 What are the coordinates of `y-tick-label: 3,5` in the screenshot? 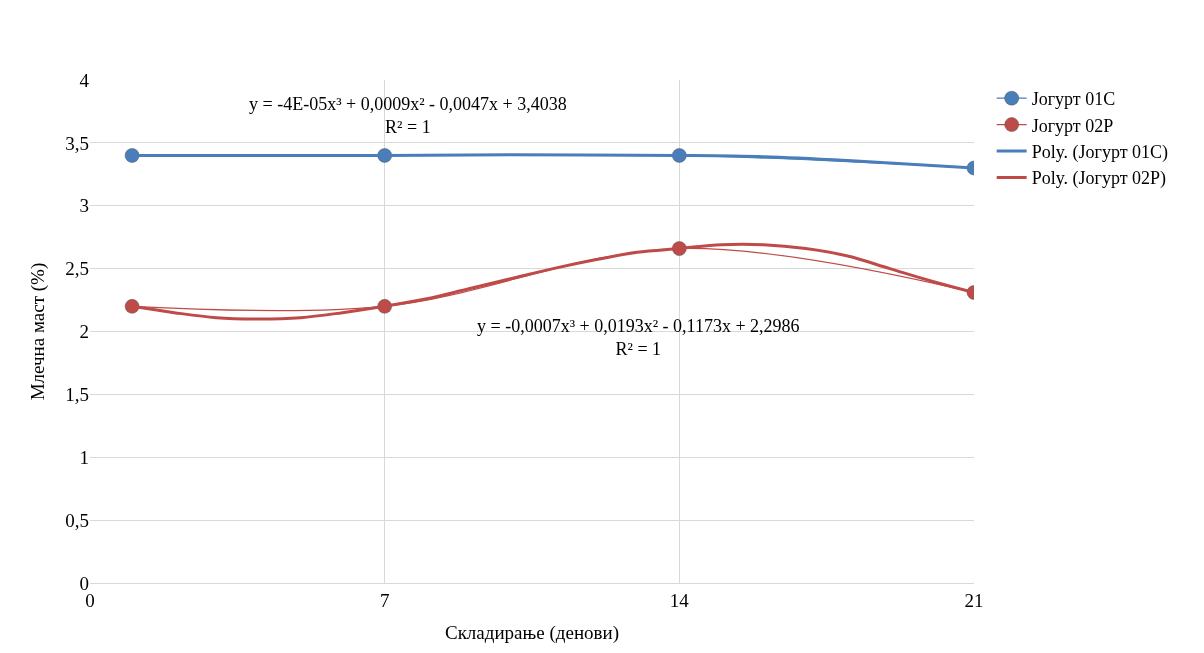 It's located at (77, 143).